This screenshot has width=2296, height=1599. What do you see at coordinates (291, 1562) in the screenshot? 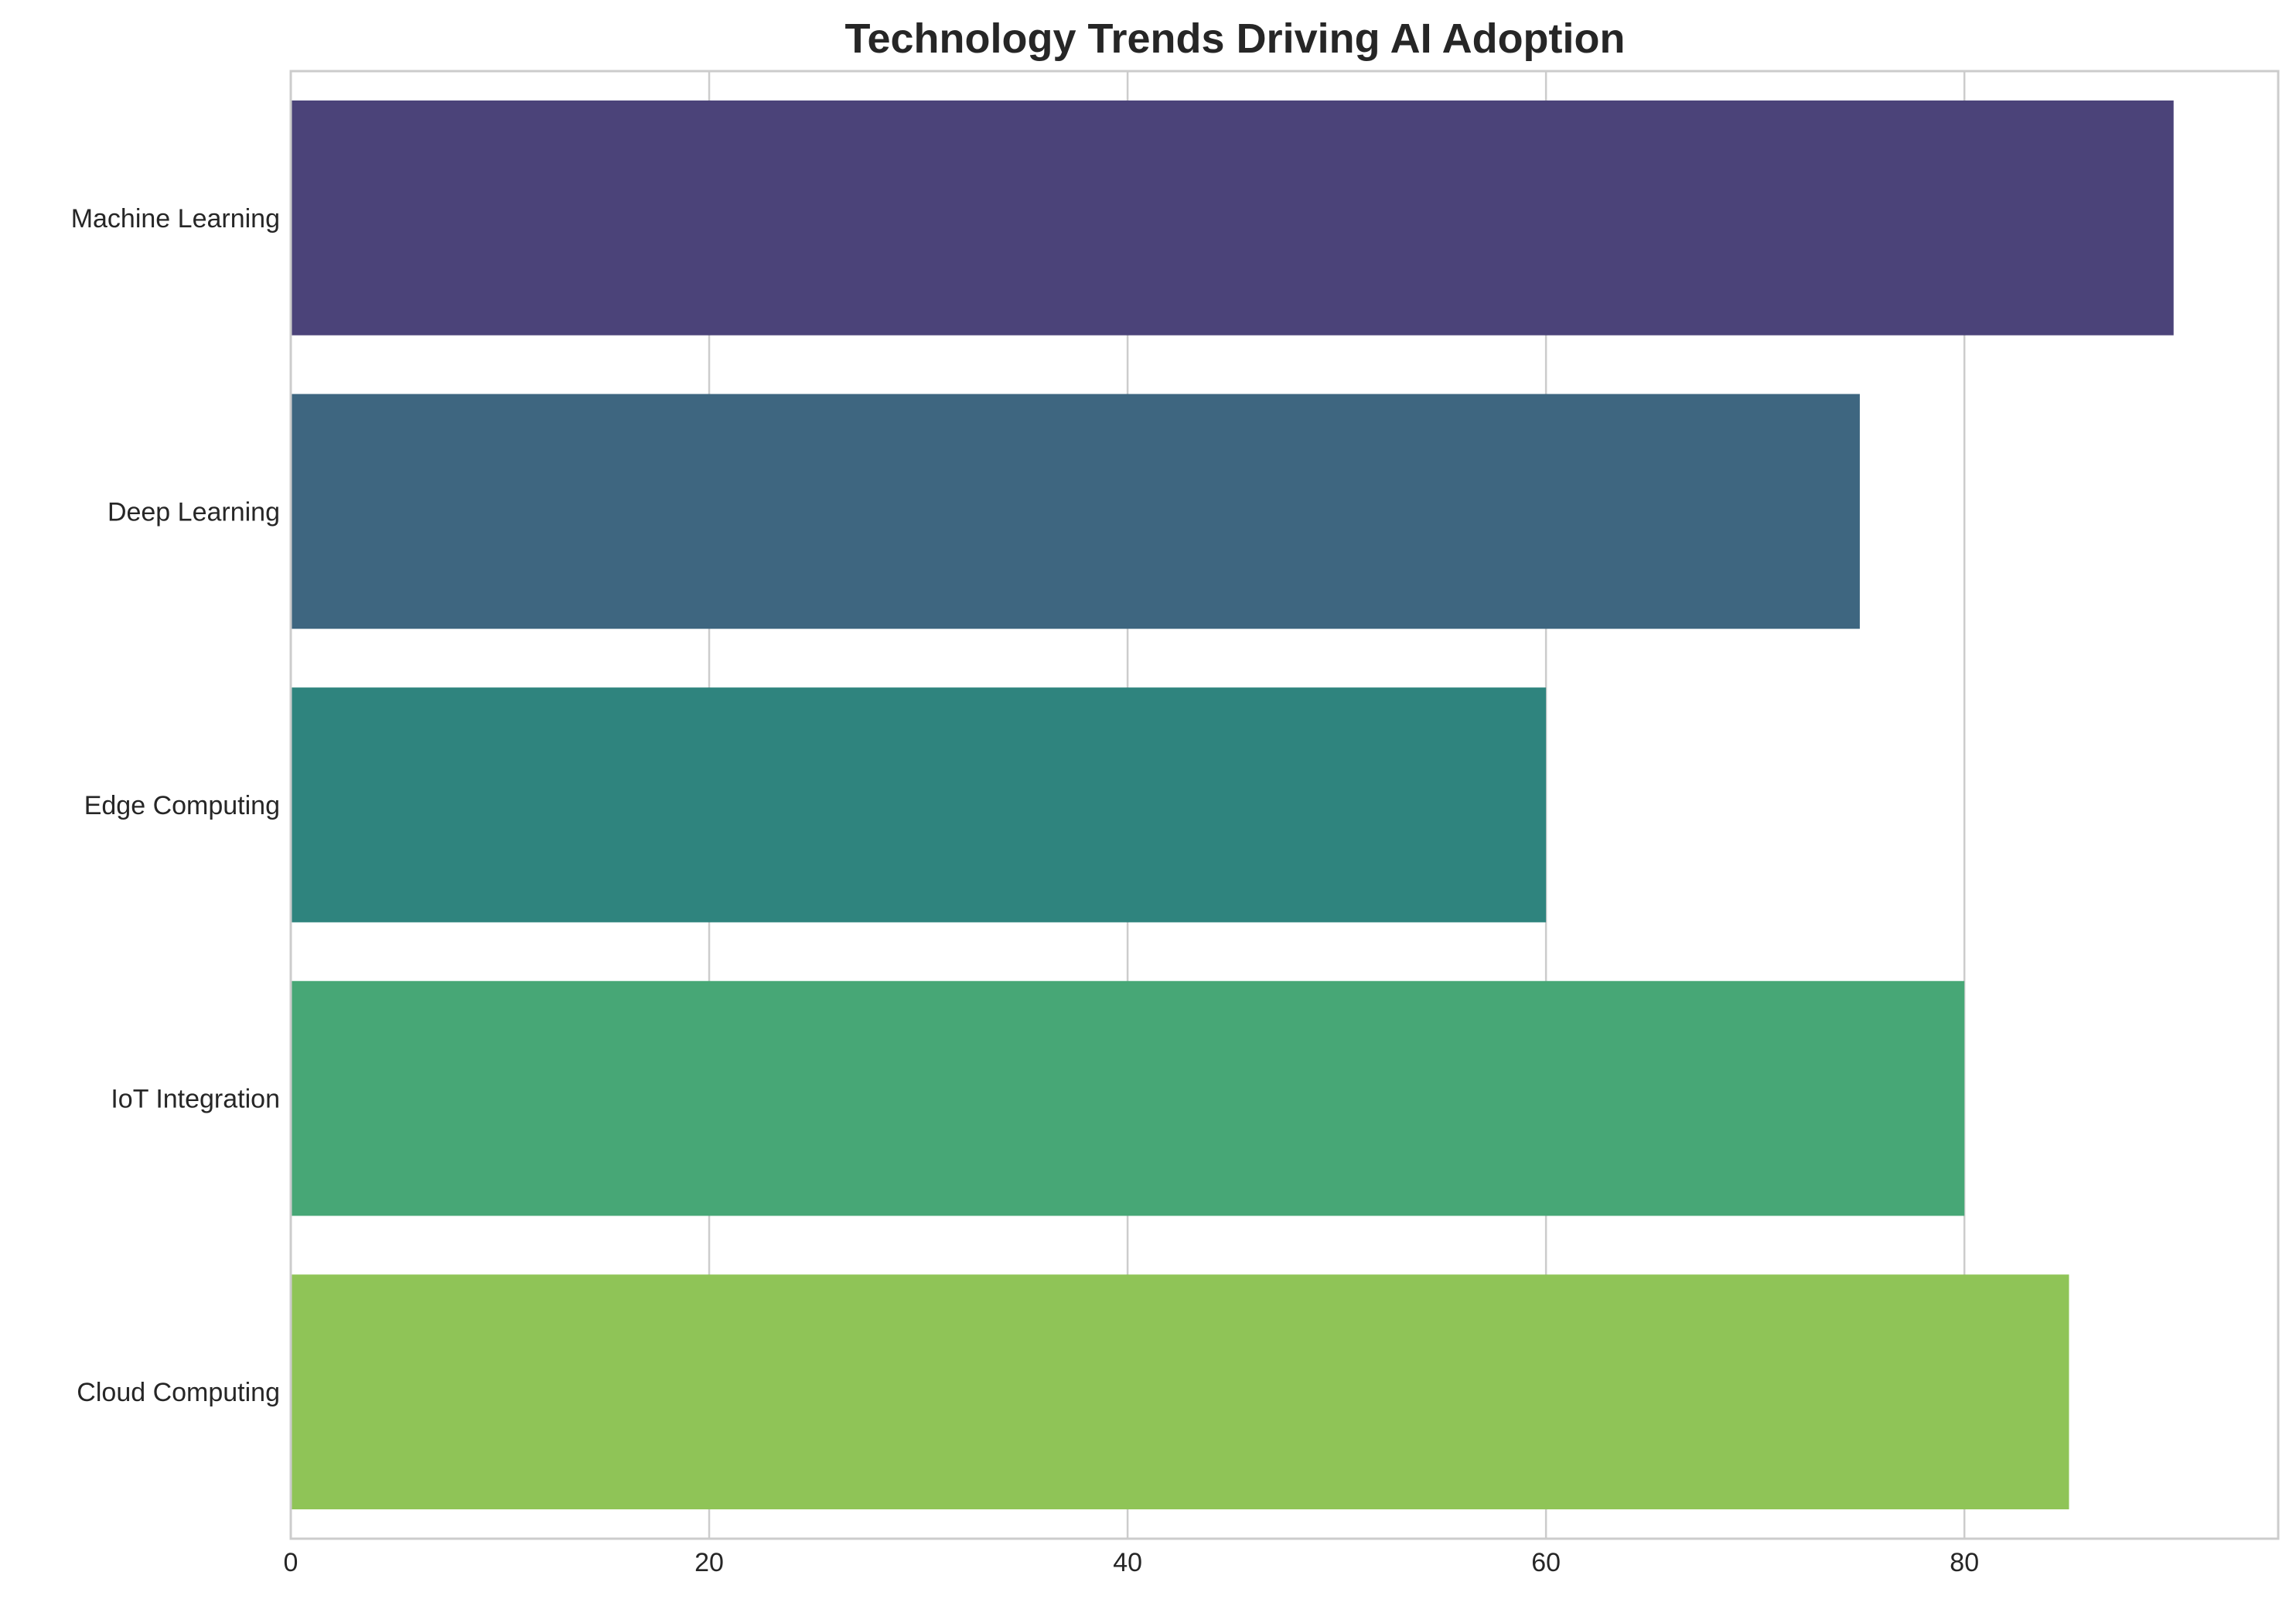
I see `x-tick-label: 0` at bounding box center [291, 1562].